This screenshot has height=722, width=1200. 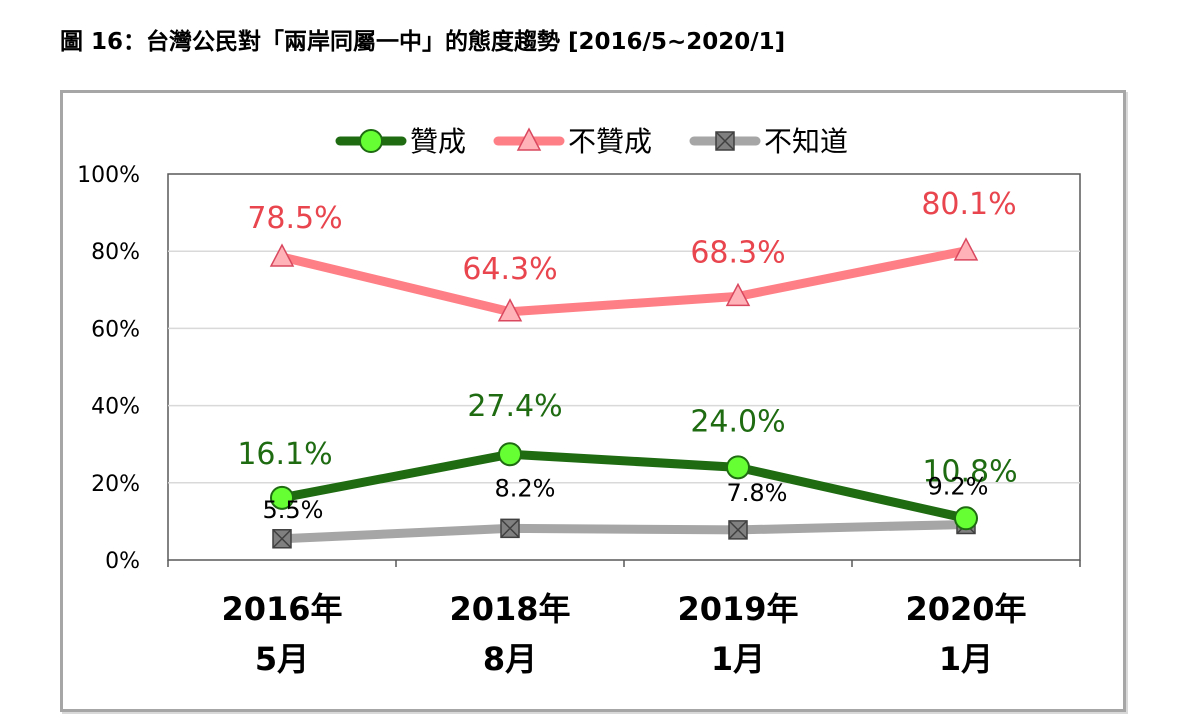 I want to click on legend-label: 贊成, so click(x=438, y=141).